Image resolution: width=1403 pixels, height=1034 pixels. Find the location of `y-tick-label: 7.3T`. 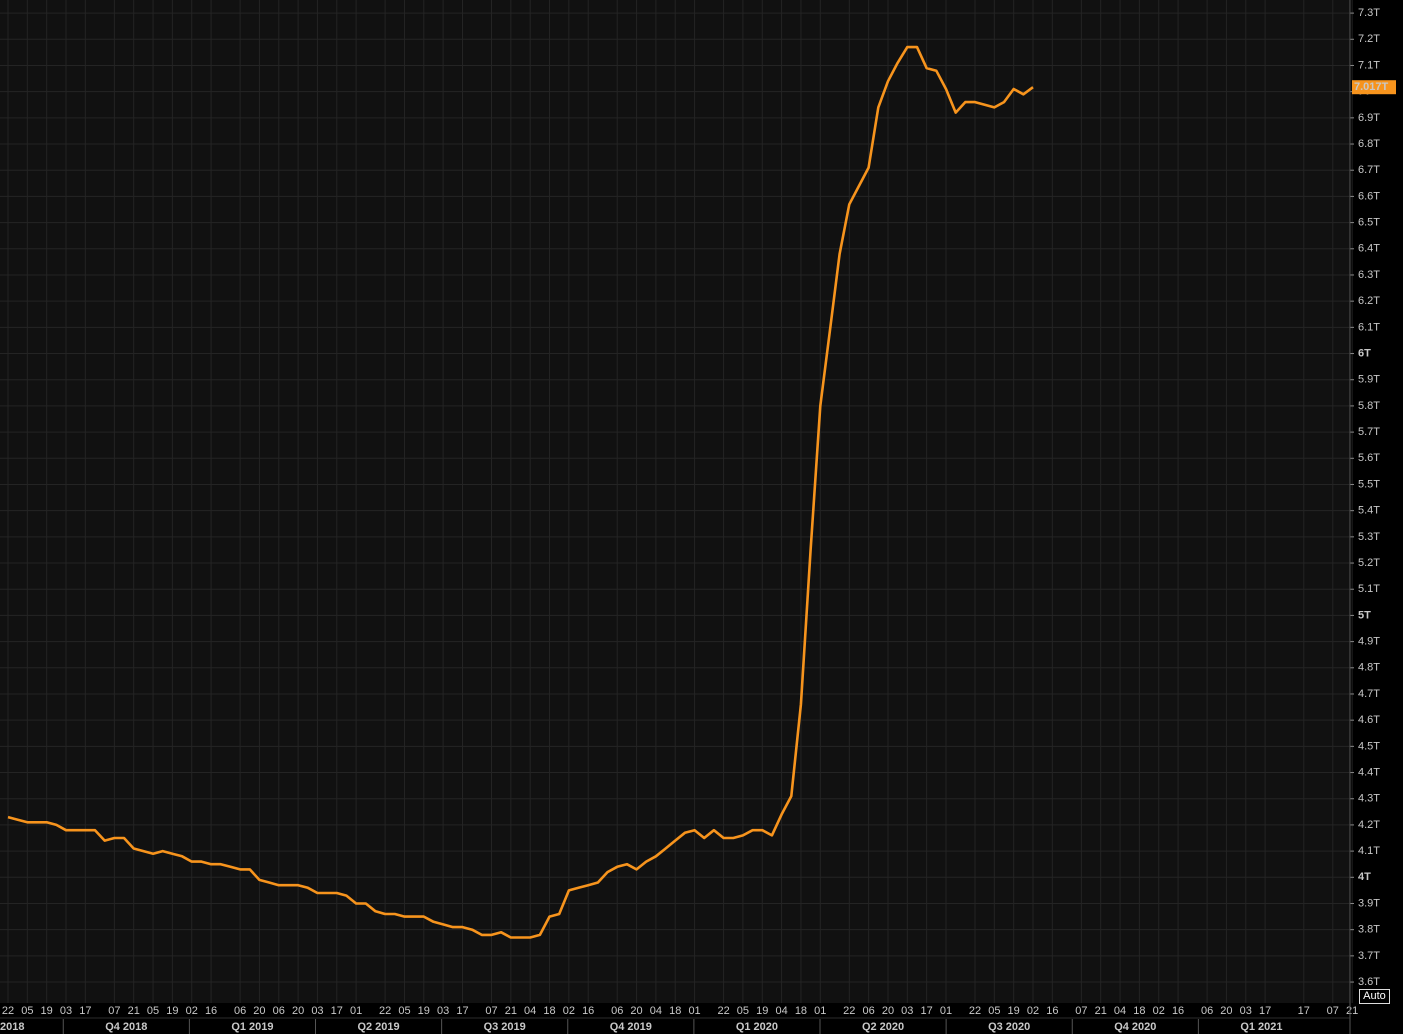

y-tick-label: 7.3T is located at coordinates (1369, 13).